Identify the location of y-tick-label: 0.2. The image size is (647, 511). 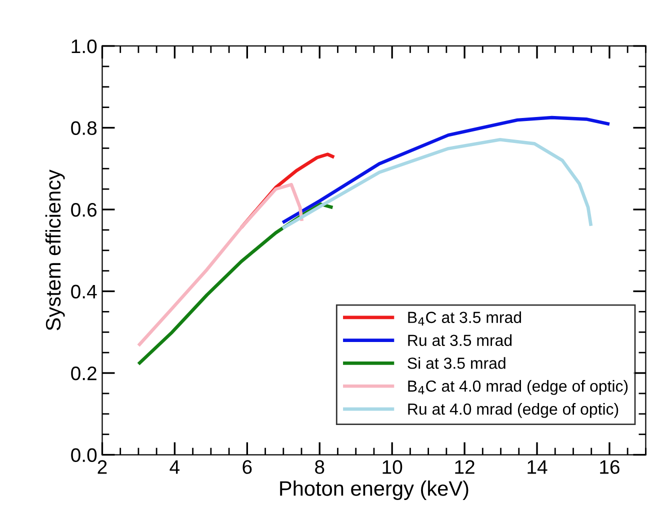
(83, 373).